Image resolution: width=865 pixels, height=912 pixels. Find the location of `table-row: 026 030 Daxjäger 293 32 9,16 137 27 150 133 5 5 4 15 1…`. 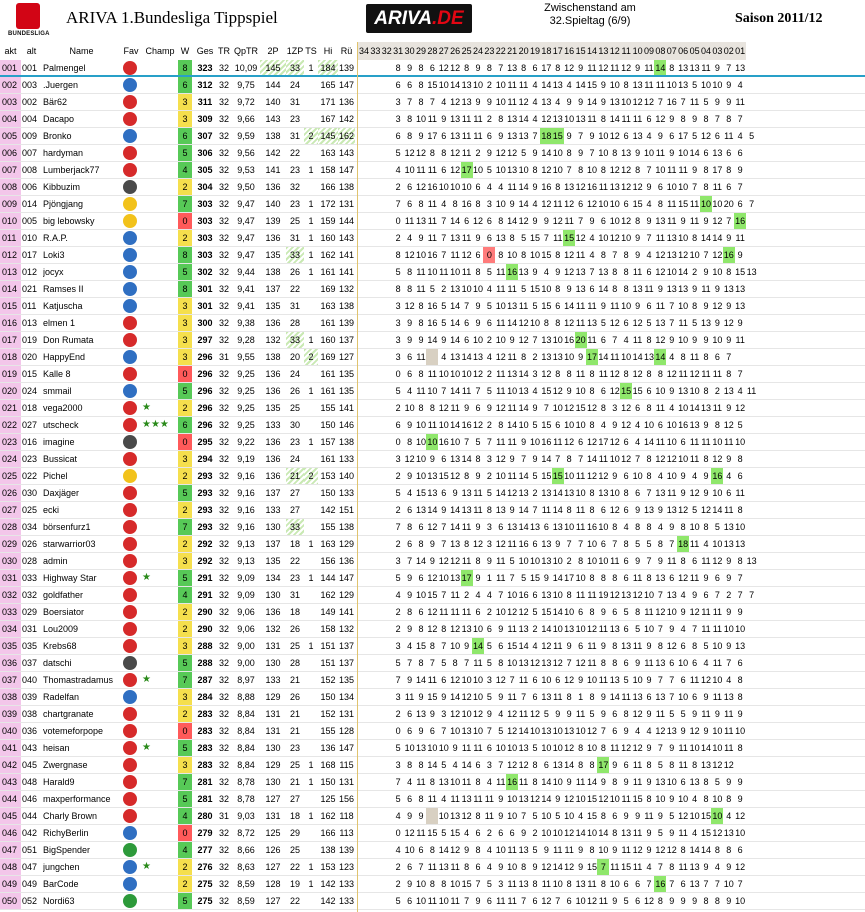

table-row: 026 030 Daxjäger 293 32 9,16 137 27 150 133 5 5 4 15 1… is located at coordinates (432, 493).